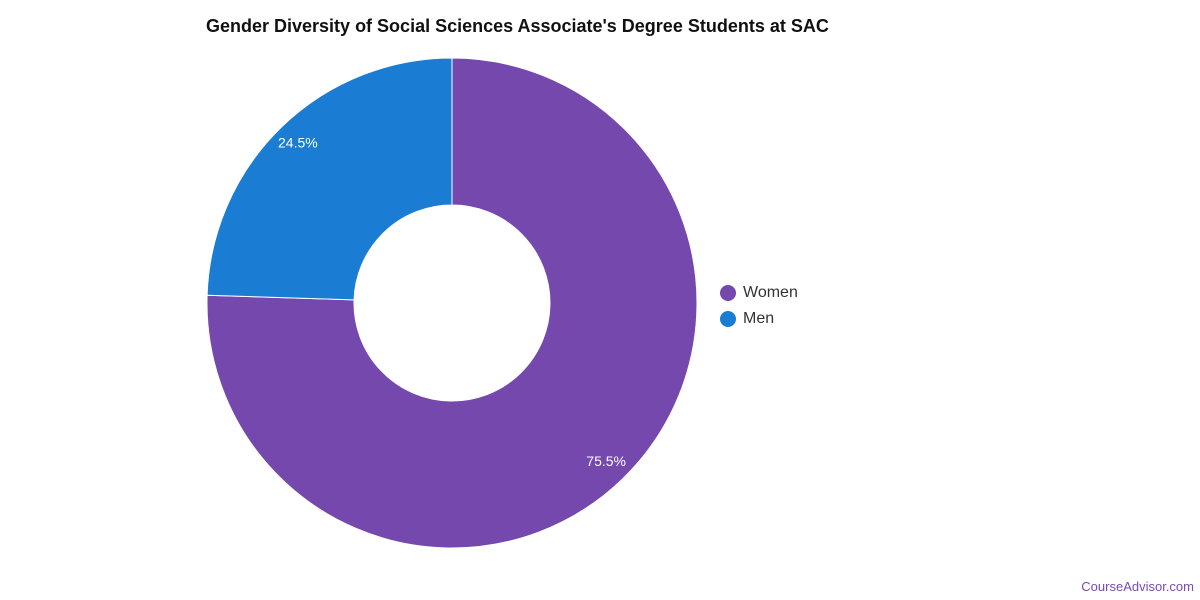 The width and height of the screenshot is (1200, 600). I want to click on legend-item-women: Women, so click(759, 293).